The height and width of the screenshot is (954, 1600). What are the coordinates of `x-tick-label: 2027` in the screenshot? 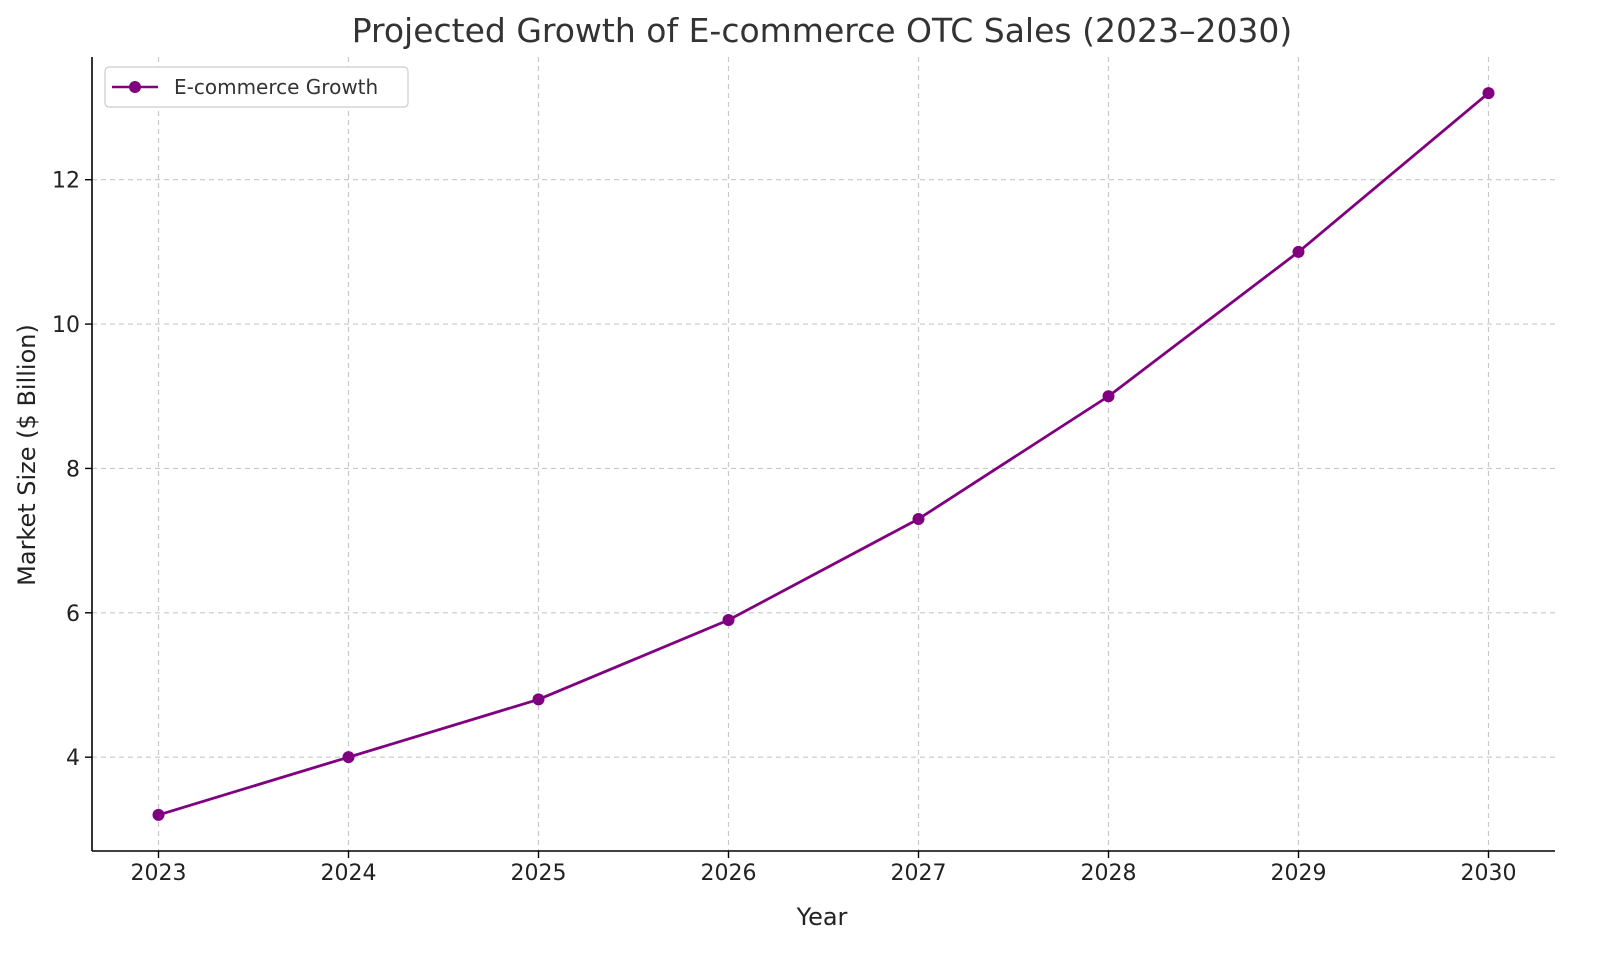 It's located at (919, 873).